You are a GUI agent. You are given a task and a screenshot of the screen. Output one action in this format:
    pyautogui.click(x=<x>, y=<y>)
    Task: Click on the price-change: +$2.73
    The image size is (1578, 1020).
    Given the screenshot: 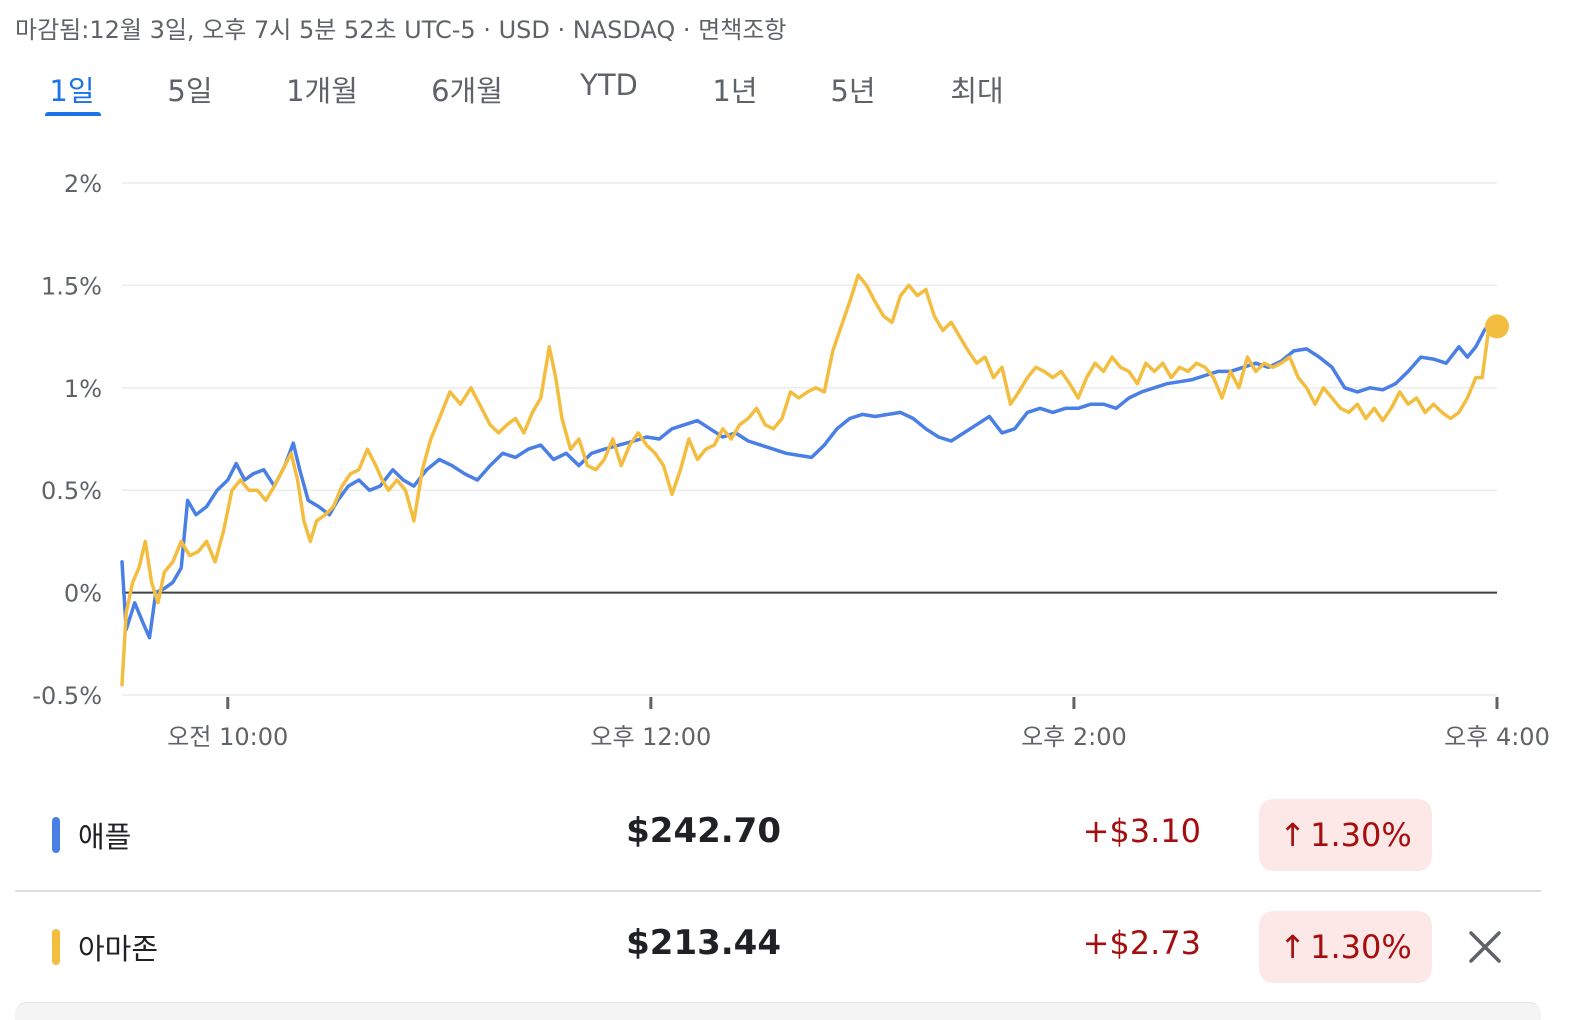 What is the action you would take?
    pyautogui.click(x=1141, y=943)
    